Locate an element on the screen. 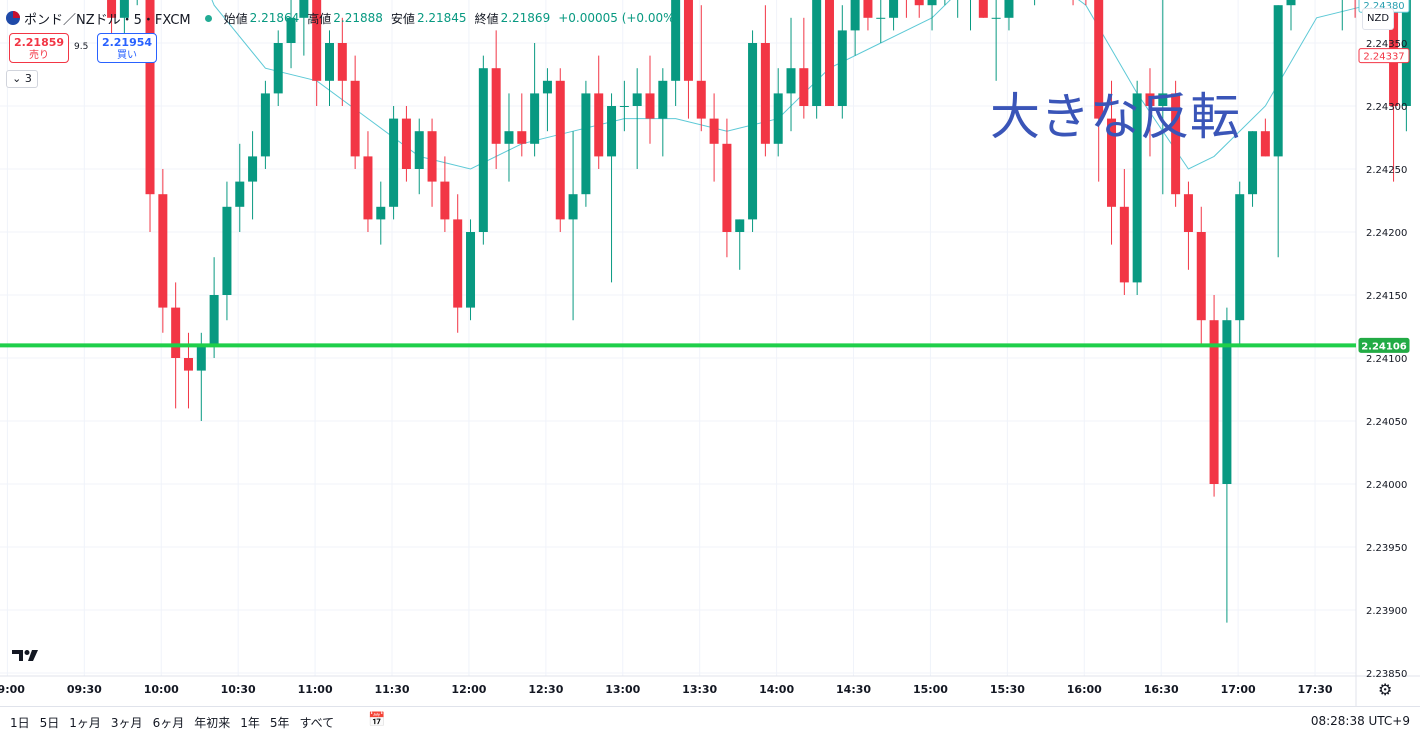  price-badge-label: 2.24380 is located at coordinates (1383, 6).